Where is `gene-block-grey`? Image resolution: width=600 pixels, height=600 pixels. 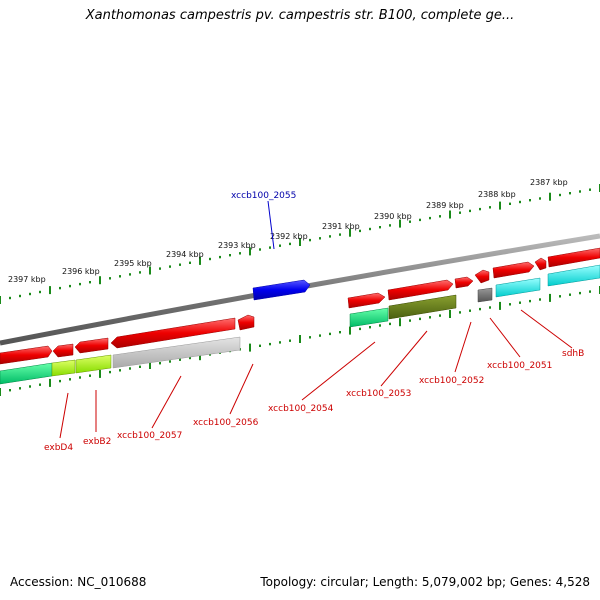 gene-block-grey is located at coordinates (176, 352).